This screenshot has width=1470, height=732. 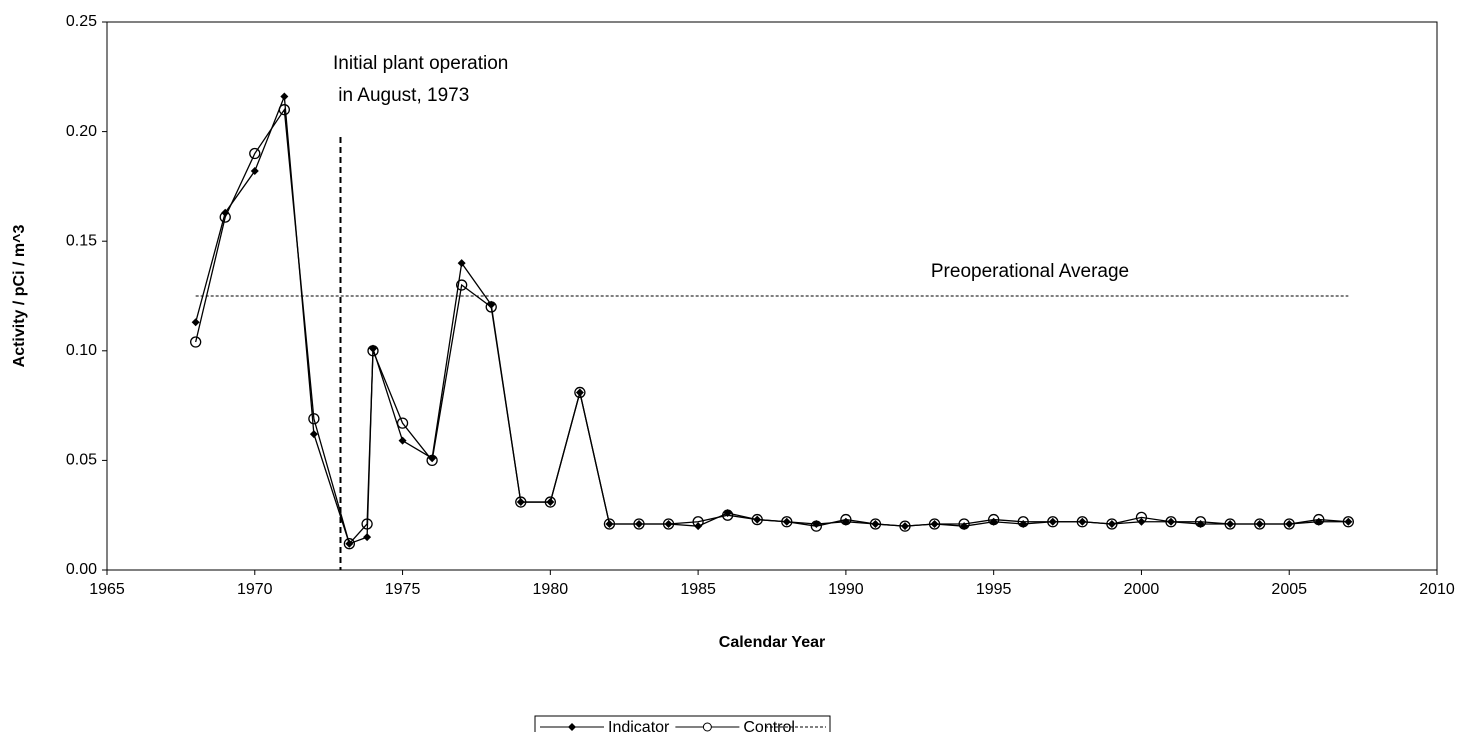 I want to click on legend-label: Control, so click(x=769, y=725).